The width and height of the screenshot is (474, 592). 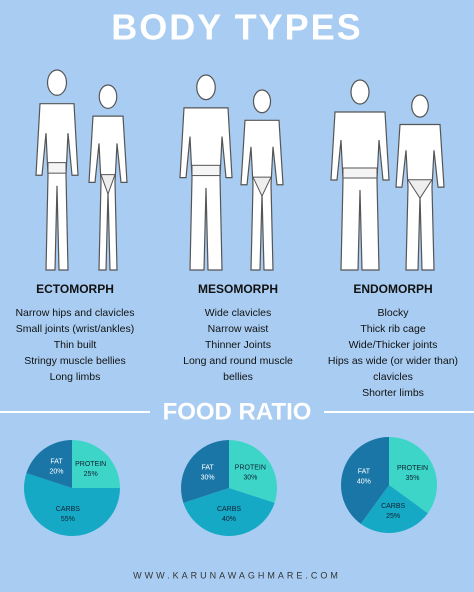 I want to click on trait: Small joints (wrist/ankles), so click(x=75, y=329).